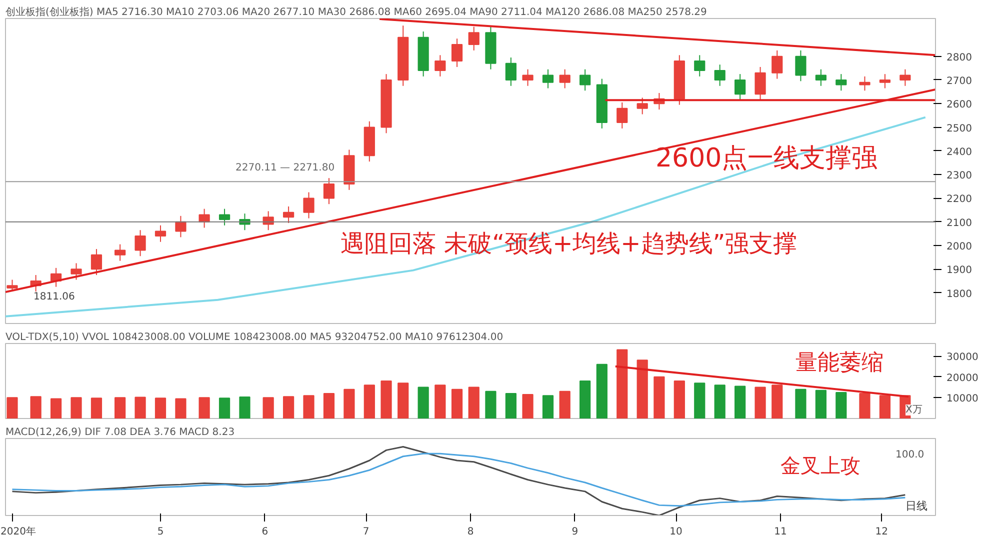 The width and height of the screenshot is (990, 540). I want to click on y-tick-label: 1900, so click(959, 270).